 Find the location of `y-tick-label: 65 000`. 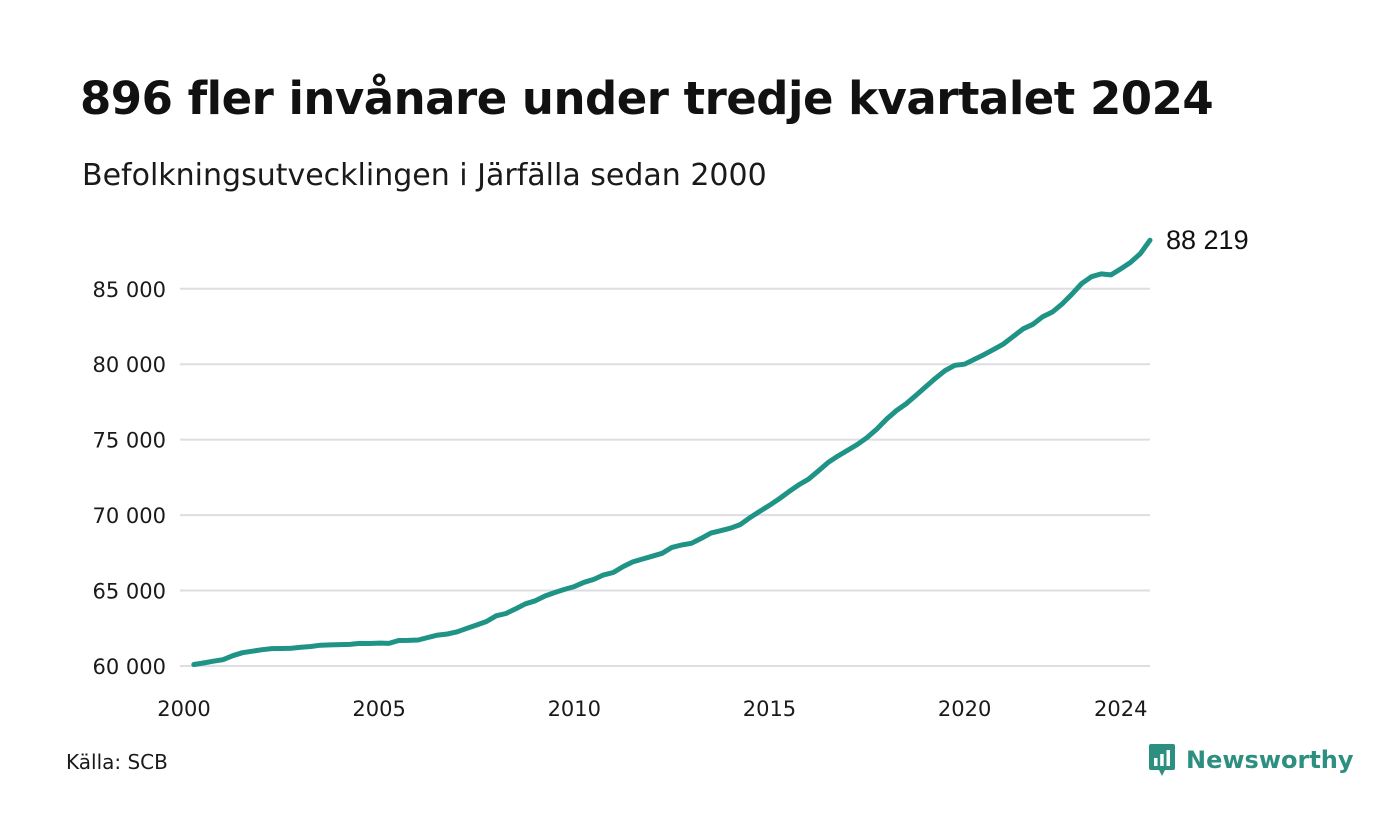

y-tick-label: 65 000 is located at coordinates (129, 592).